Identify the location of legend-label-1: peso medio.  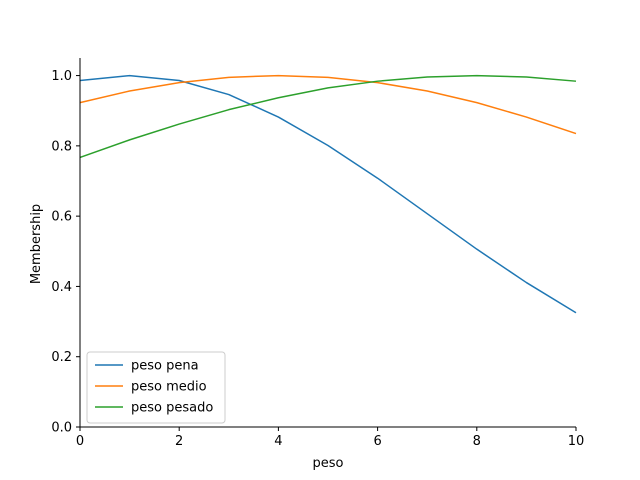
(169, 387).